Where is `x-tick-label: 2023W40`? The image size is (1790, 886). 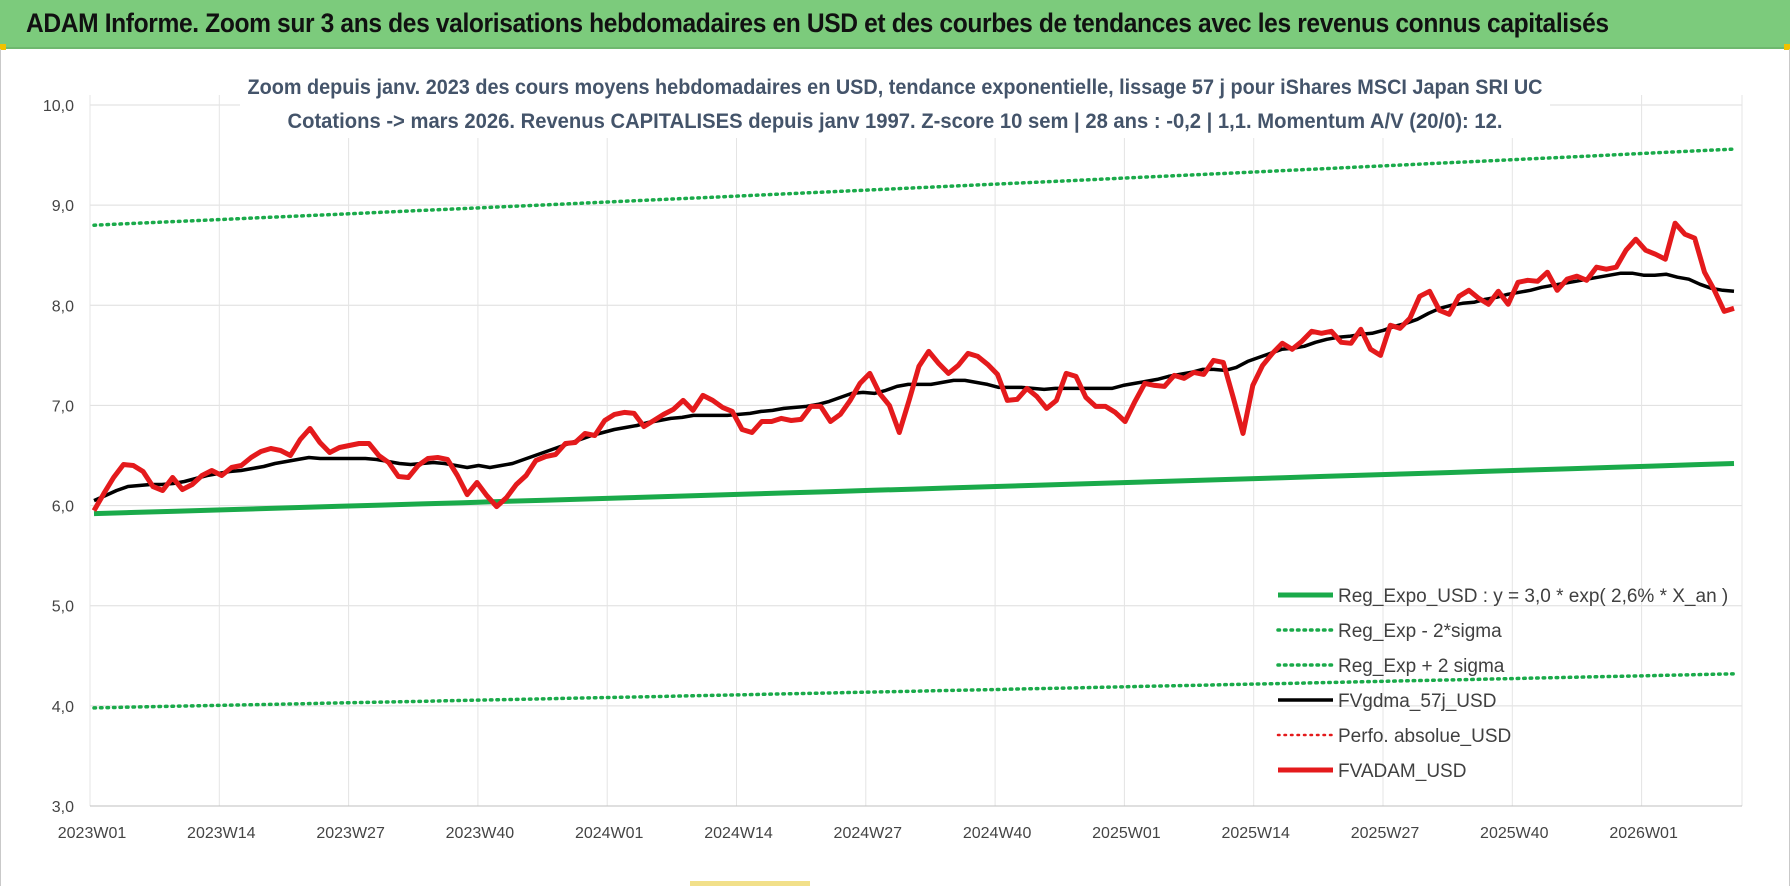 x-tick-label: 2023W40 is located at coordinates (480, 833).